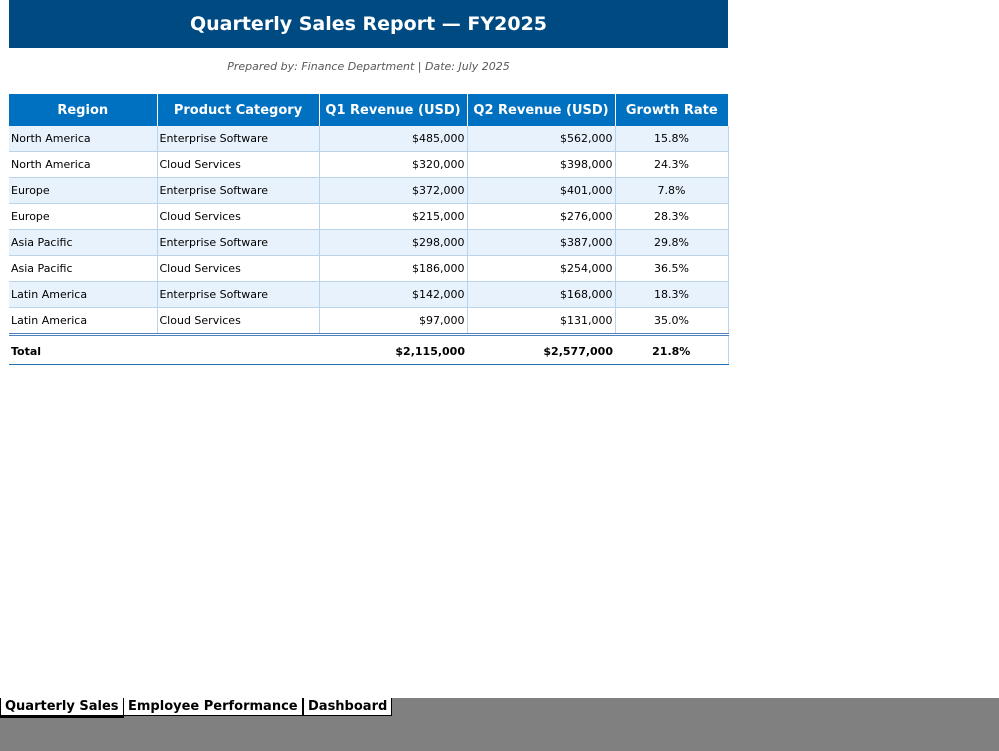  I want to click on total-q2-revenue: $2,577,000, so click(541, 351).